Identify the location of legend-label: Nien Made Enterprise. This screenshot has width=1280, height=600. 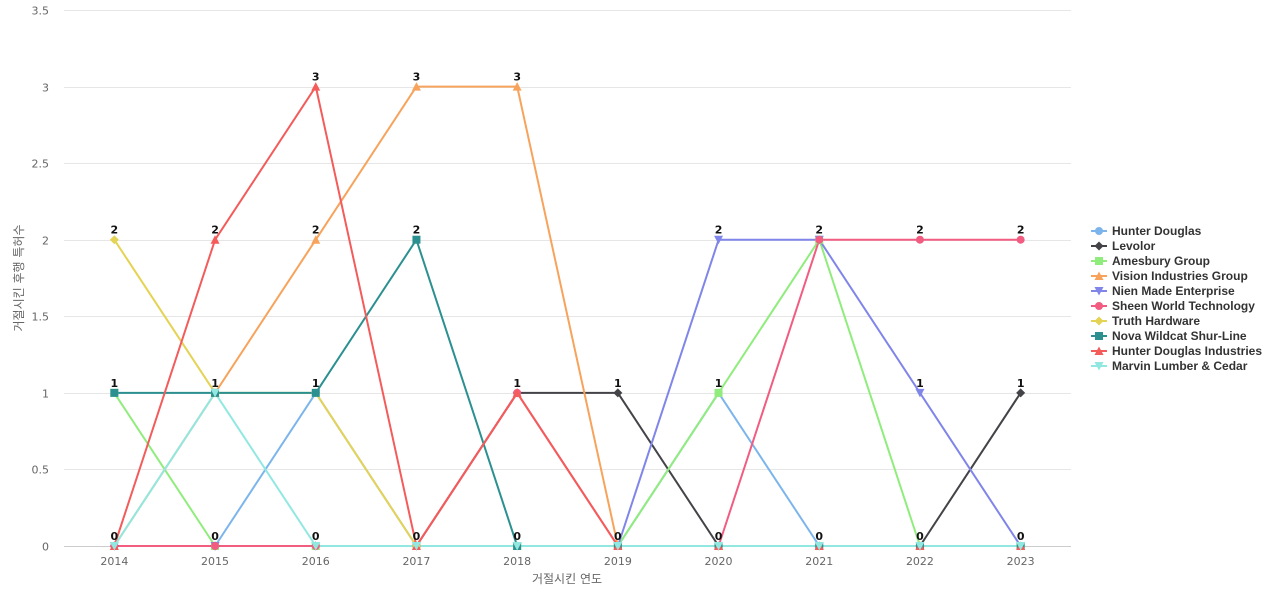
(1173, 291).